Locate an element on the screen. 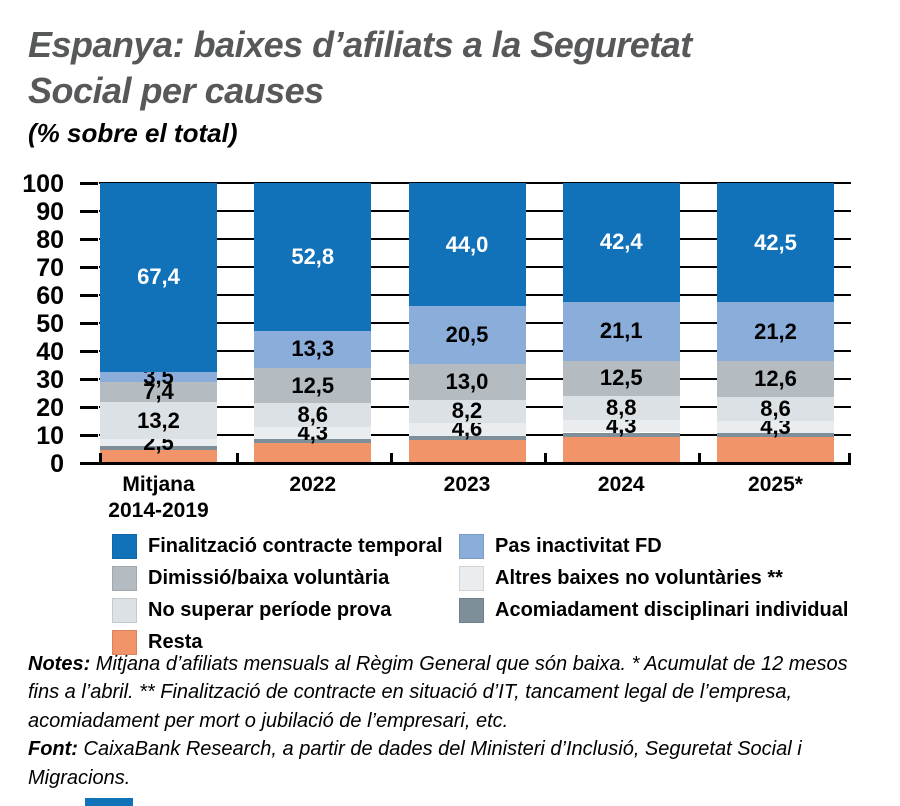 The height and width of the screenshot is (806, 900). y-axis-label: 40 is located at coordinates (50, 352).